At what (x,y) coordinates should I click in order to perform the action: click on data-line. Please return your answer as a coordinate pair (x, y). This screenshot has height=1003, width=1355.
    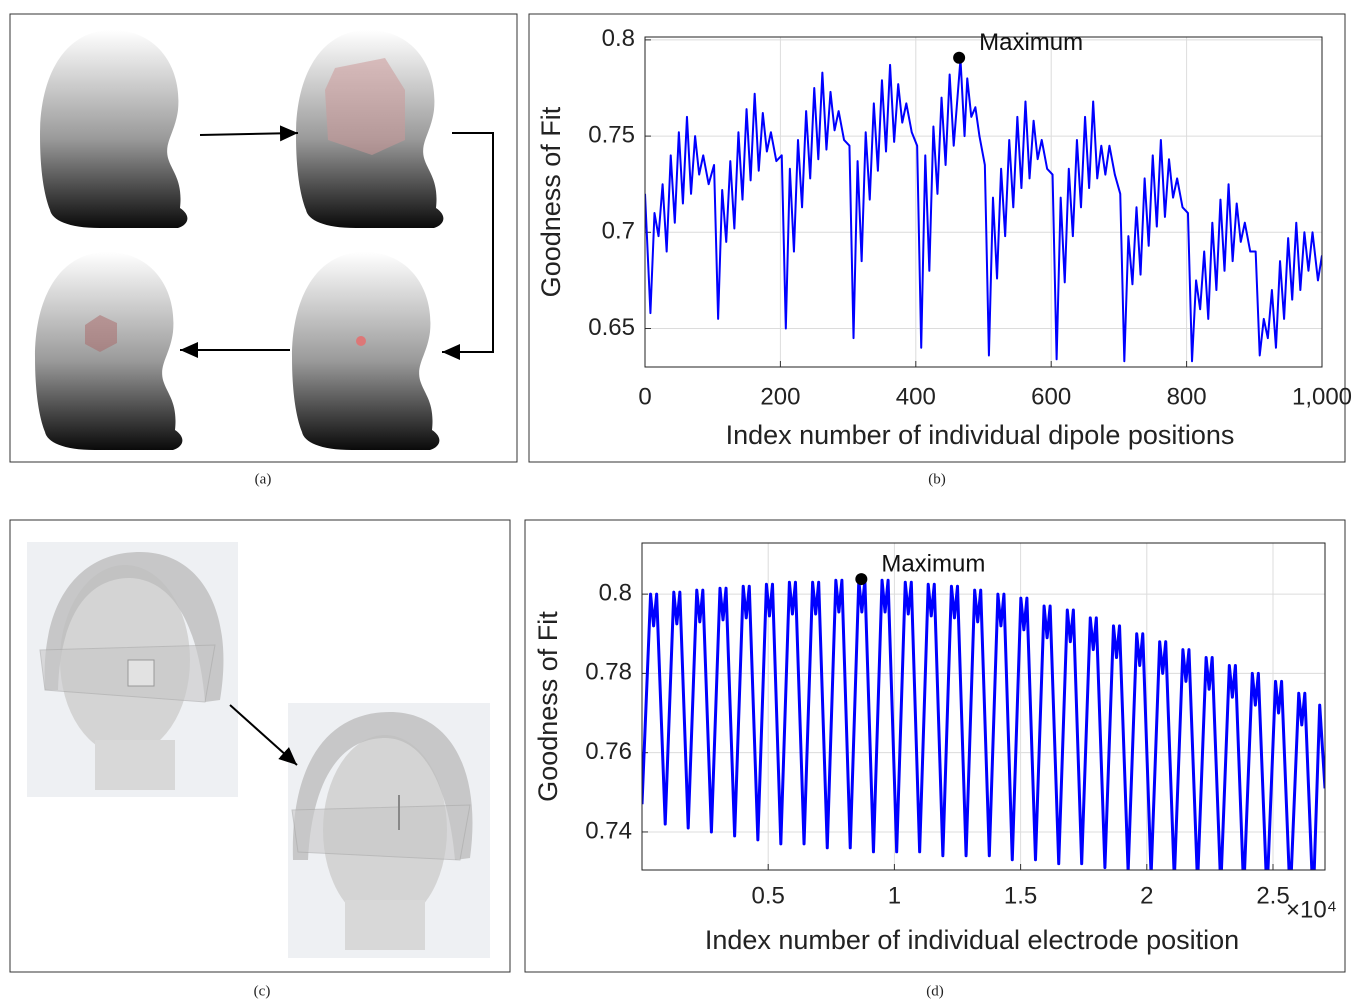
    Looking at the image, I should click on (983, 724).